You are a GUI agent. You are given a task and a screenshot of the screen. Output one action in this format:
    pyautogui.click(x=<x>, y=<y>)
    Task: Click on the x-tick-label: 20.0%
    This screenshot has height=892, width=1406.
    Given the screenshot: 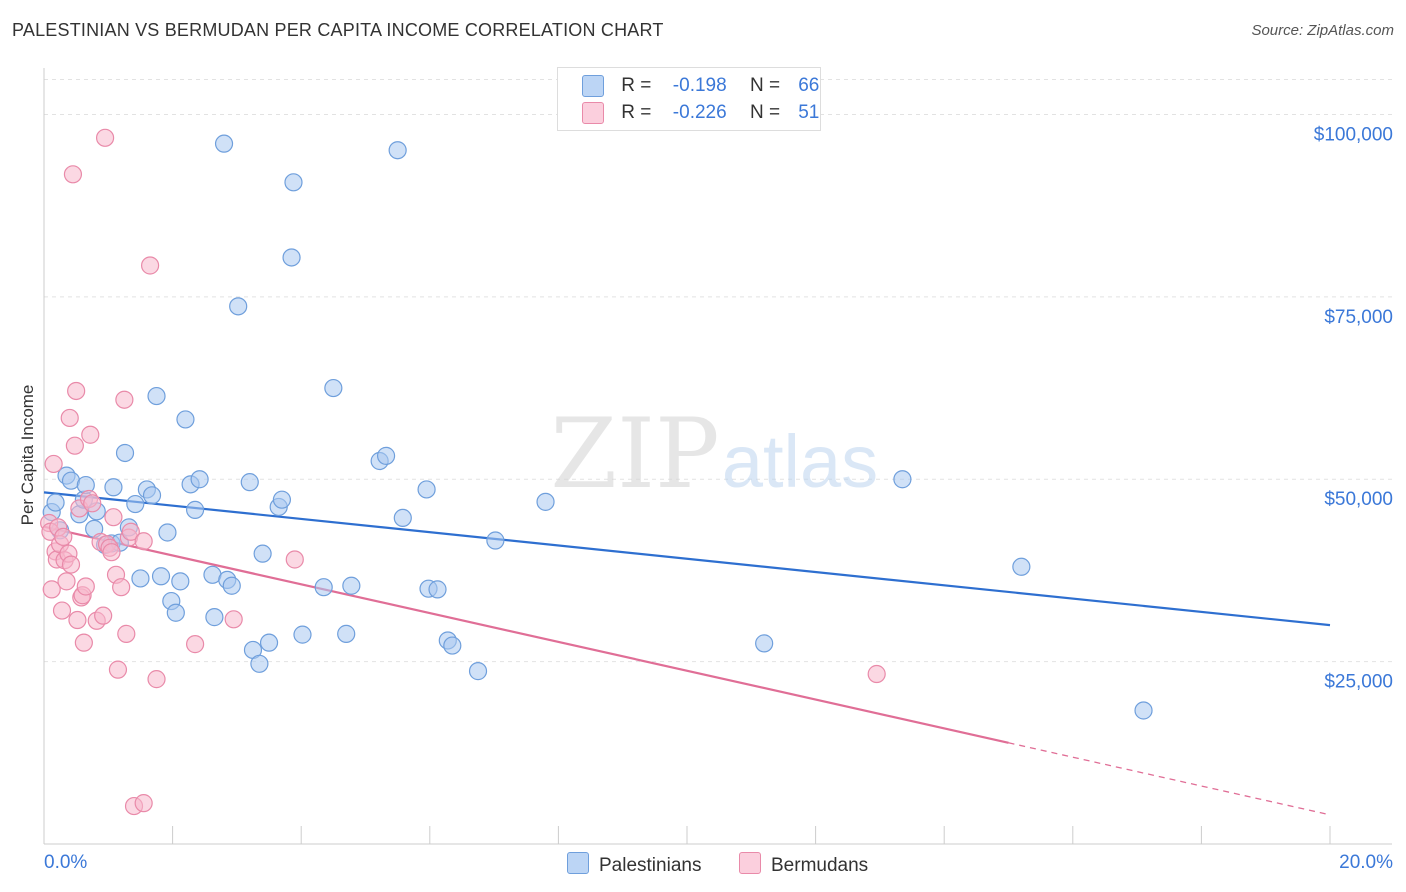 What is the action you would take?
    pyautogui.click(x=1366, y=862)
    